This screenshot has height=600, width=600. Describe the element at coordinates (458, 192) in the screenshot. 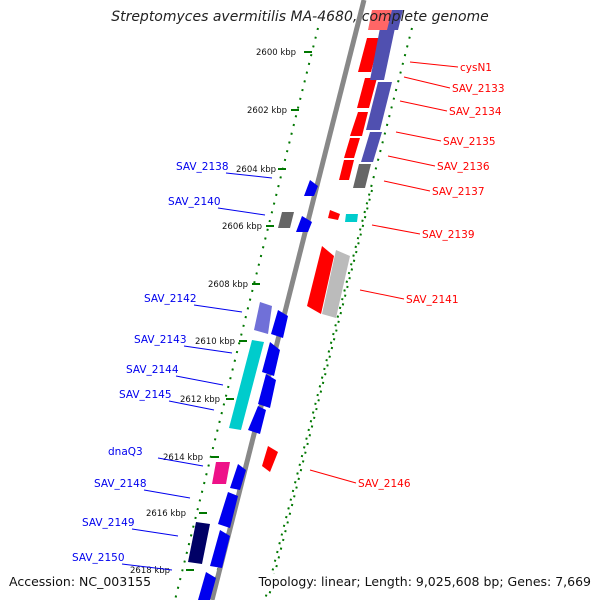

I see `gene-label: SAV_2137` at that location.